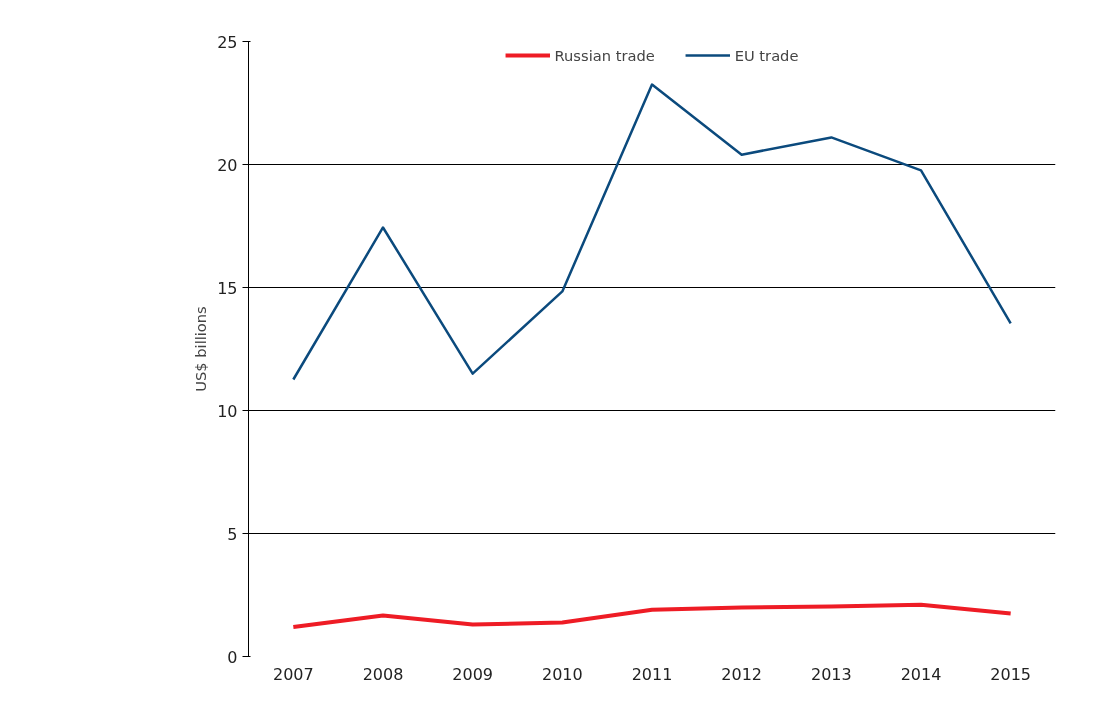 The width and height of the screenshot is (1119, 713). I want to click on y-axis-title: US$ billions, so click(201, 349).